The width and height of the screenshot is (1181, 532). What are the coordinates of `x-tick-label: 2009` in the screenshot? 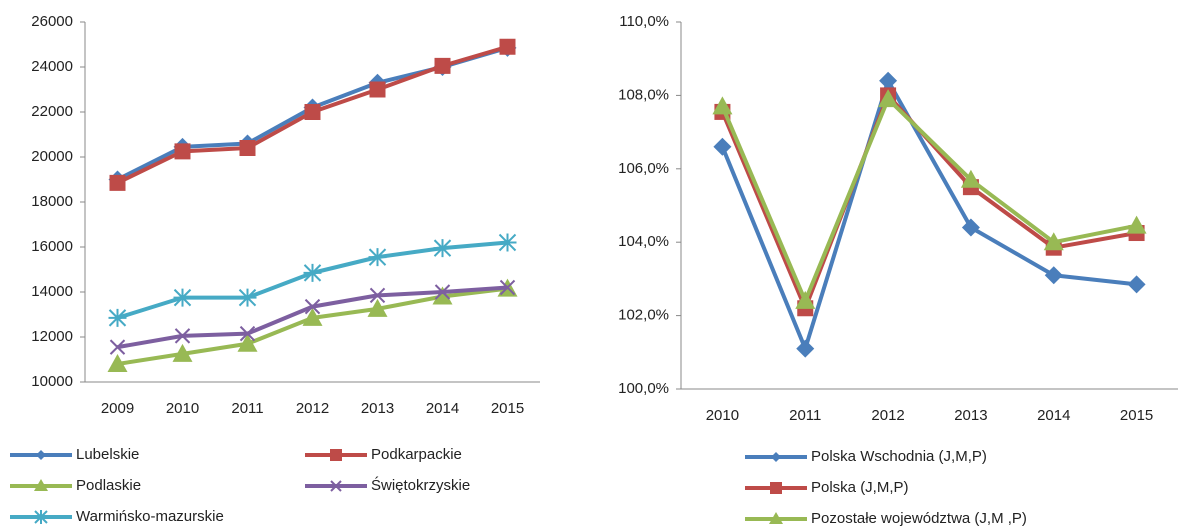 It's located at (117, 408).